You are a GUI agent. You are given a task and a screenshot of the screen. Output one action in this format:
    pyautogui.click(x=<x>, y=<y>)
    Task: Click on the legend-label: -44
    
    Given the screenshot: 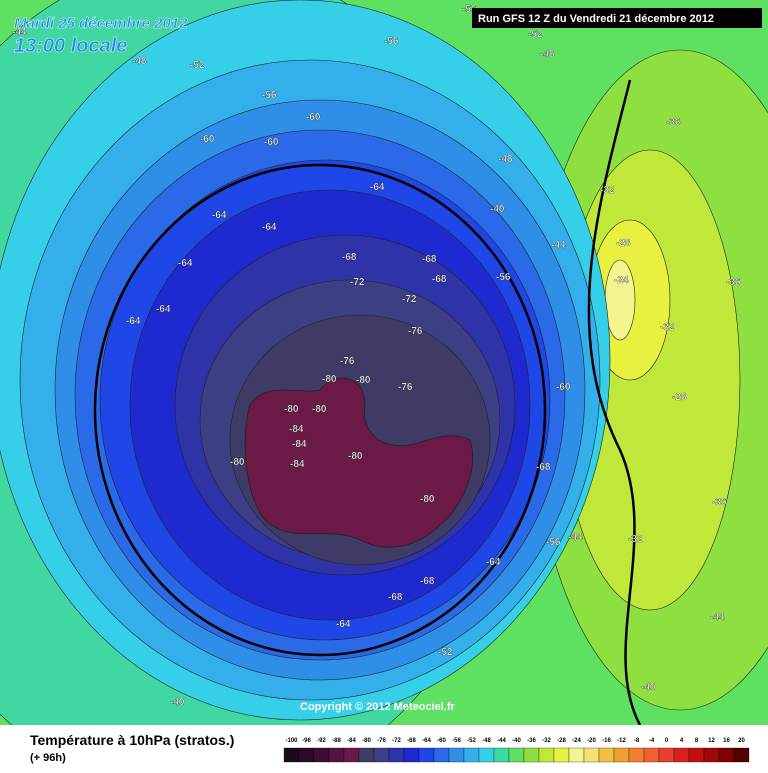 What is the action you would take?
    pyautogui.click(x=501, y=741)
    